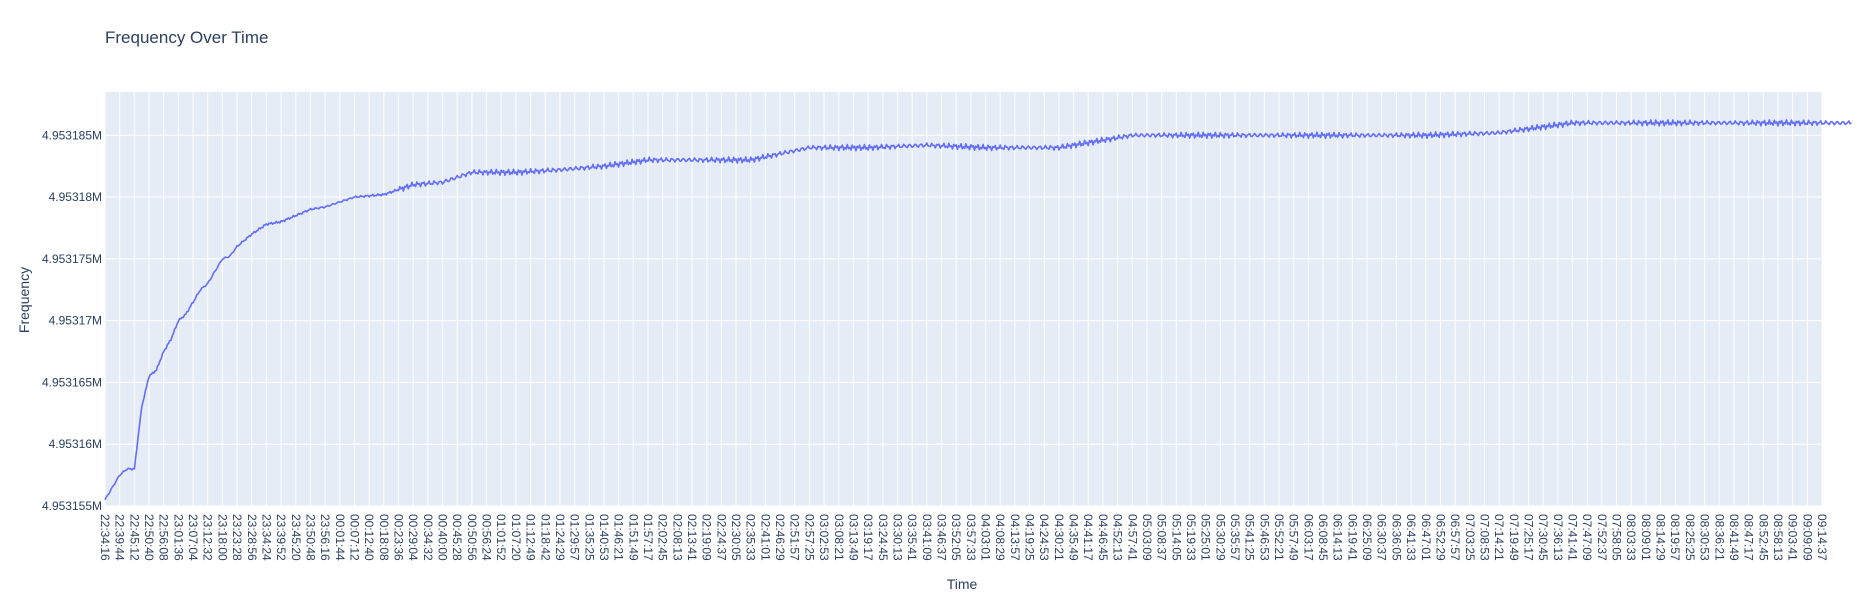  Describe the element at coordinates (72, 382) in the screenshot. I see `y-tick-label: 4.953165M` at that location.